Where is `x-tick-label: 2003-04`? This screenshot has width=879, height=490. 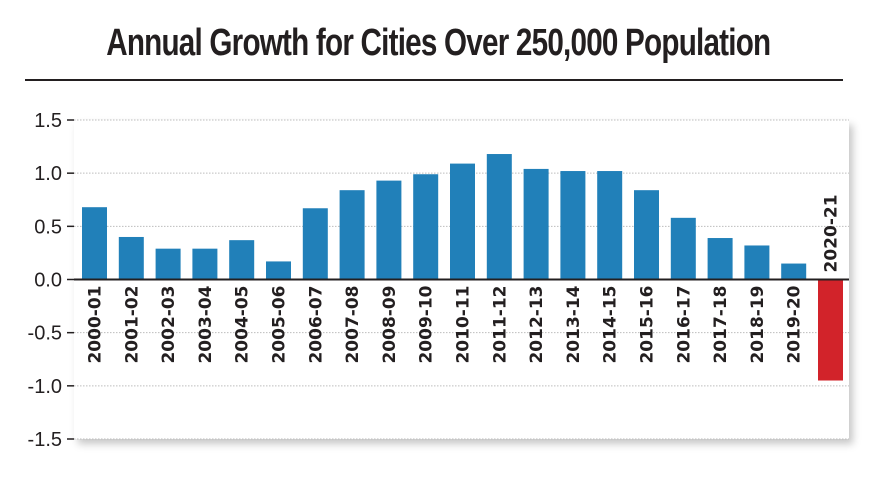
x-tick-label: 2003-04 is located at coordinates (206, 324).